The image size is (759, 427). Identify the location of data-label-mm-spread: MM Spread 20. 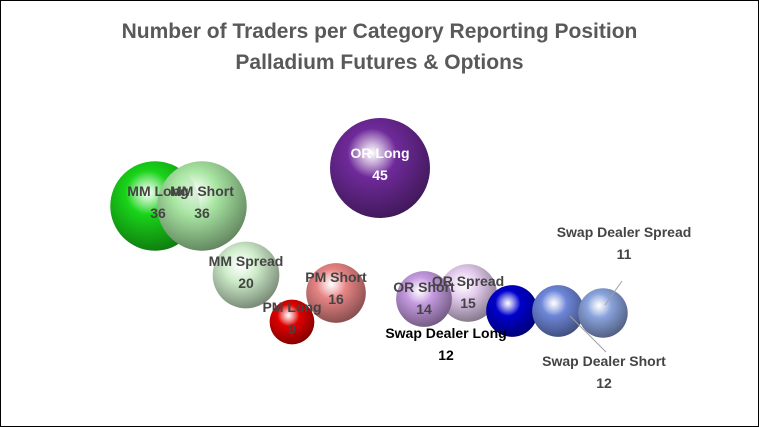
(246, 272).